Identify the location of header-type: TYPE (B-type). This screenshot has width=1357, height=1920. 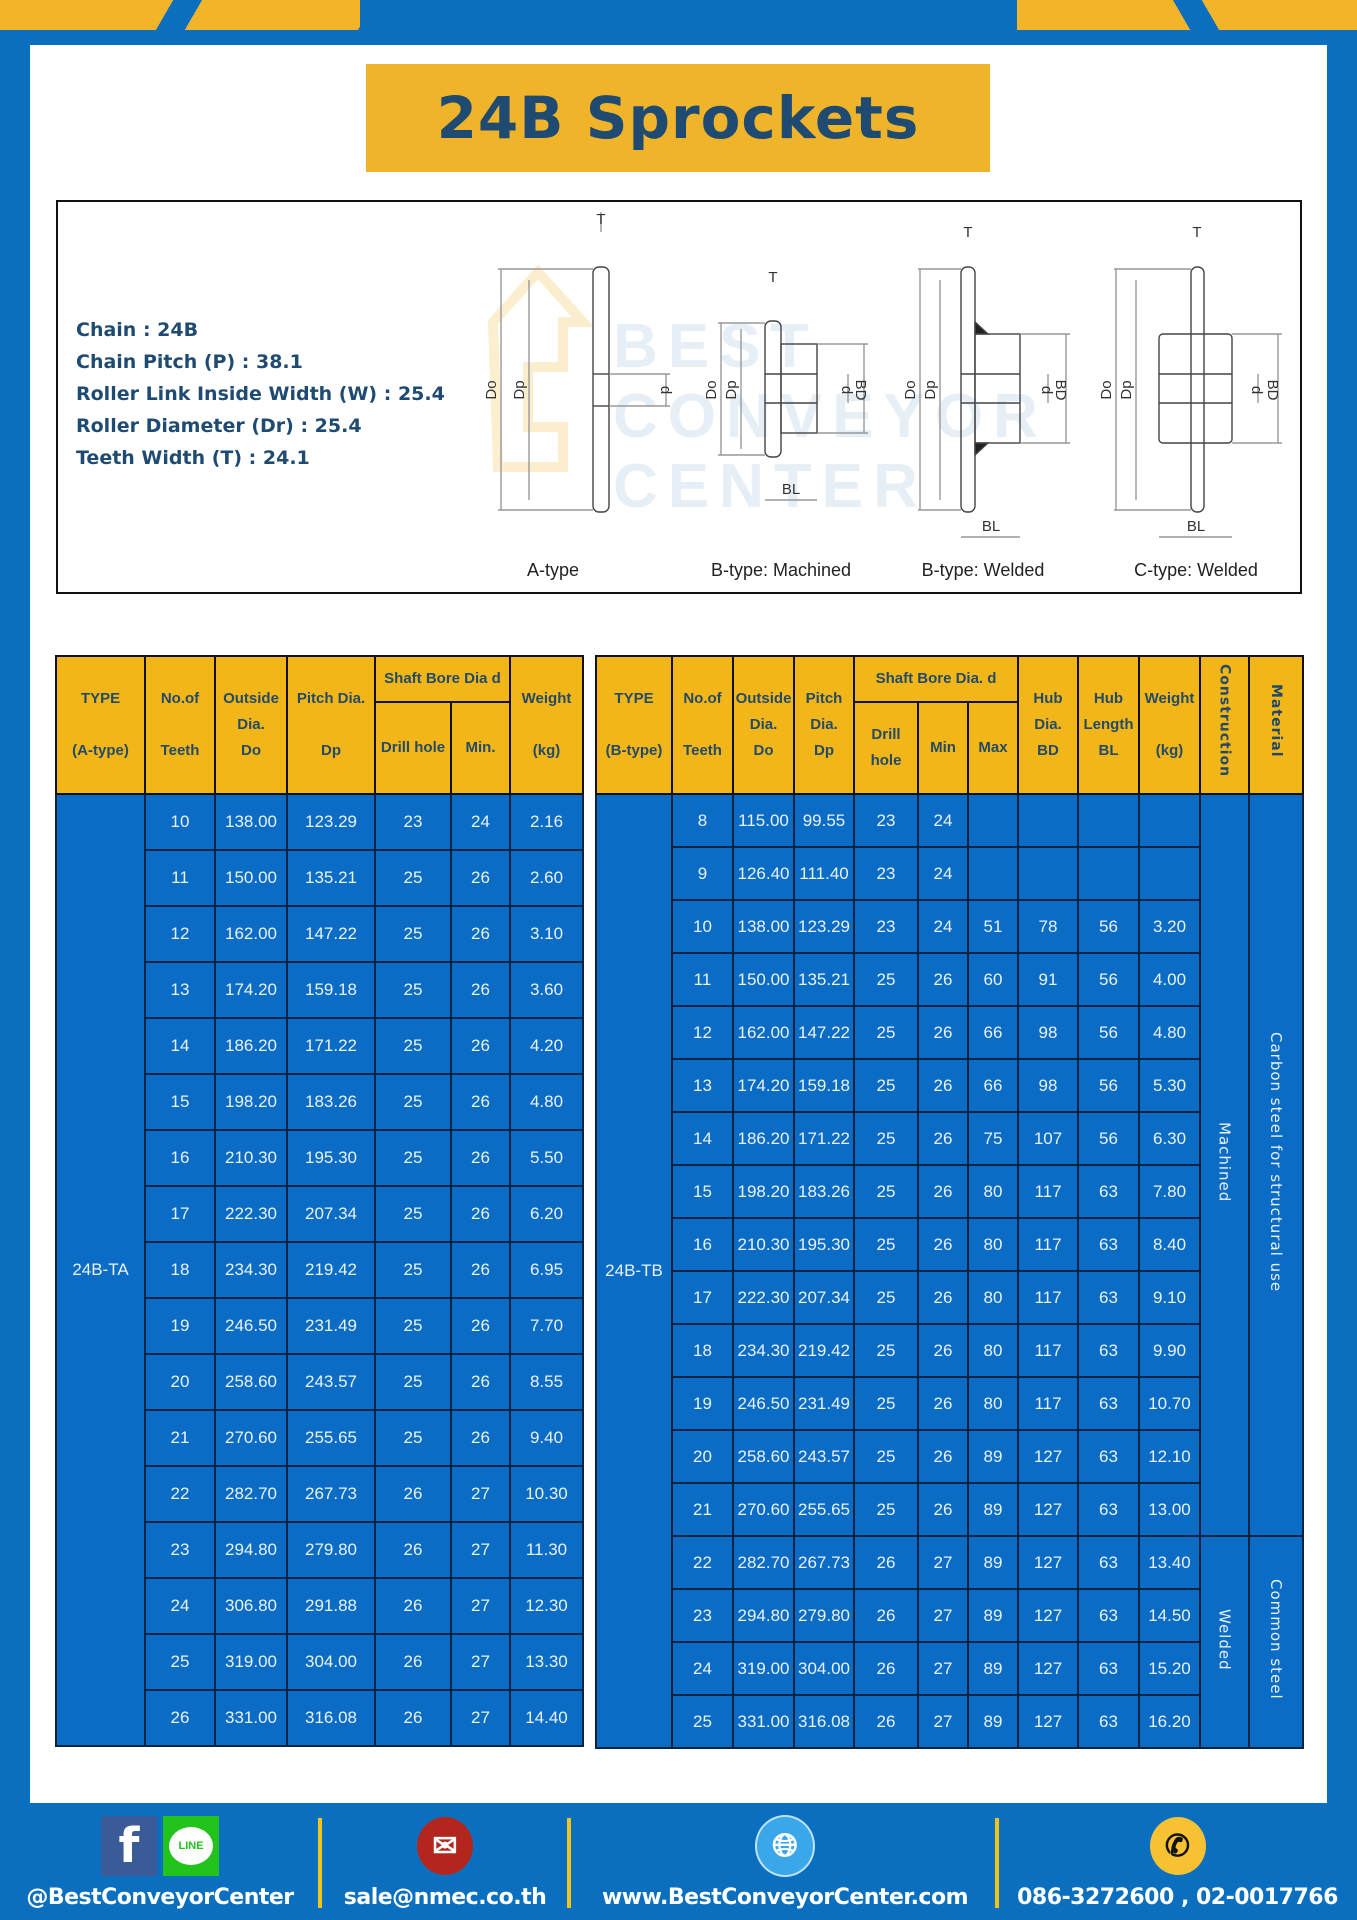
(634, 725).